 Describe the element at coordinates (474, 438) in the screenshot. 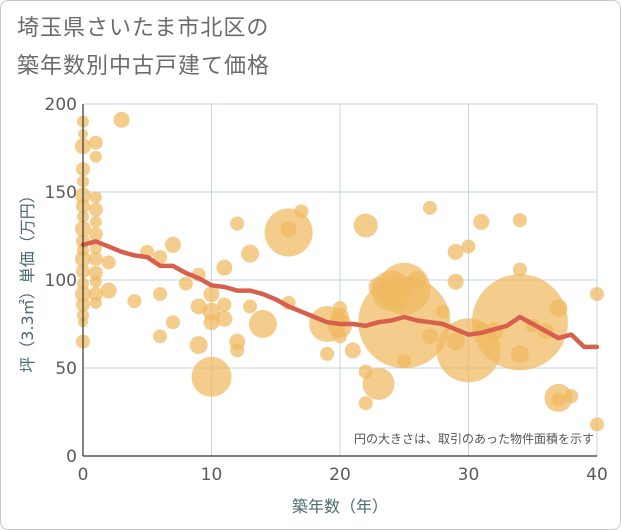

I see `chart-note: 円の大きさは、取引のあった物件面積を示す` at that location.